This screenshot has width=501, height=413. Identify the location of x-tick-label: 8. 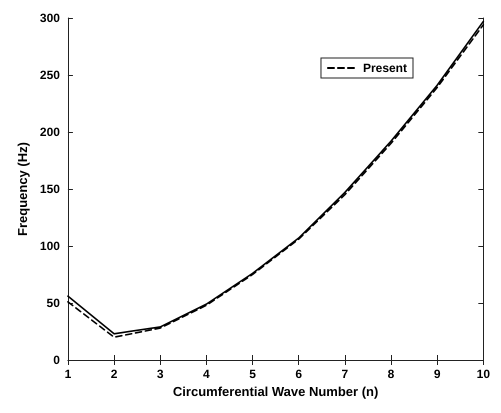
(391, 374).